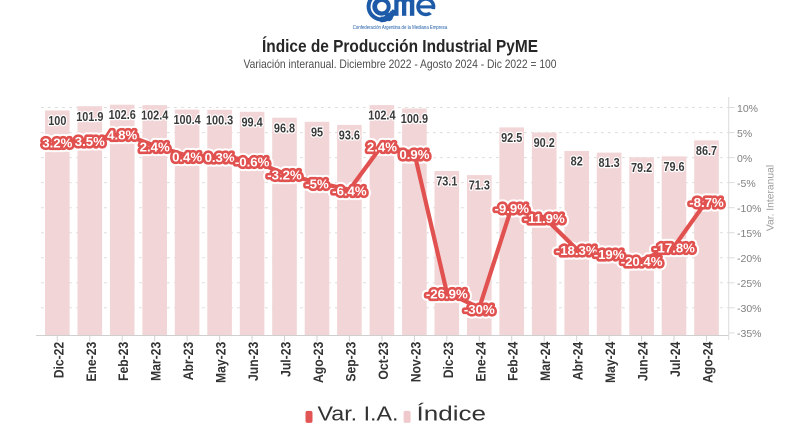 This screenshot has width=800, height=445. What do you see at coordinates (674, 248) in the screenshot?
I see `svg-text: -17.8%` at bounding box center [674, 248].